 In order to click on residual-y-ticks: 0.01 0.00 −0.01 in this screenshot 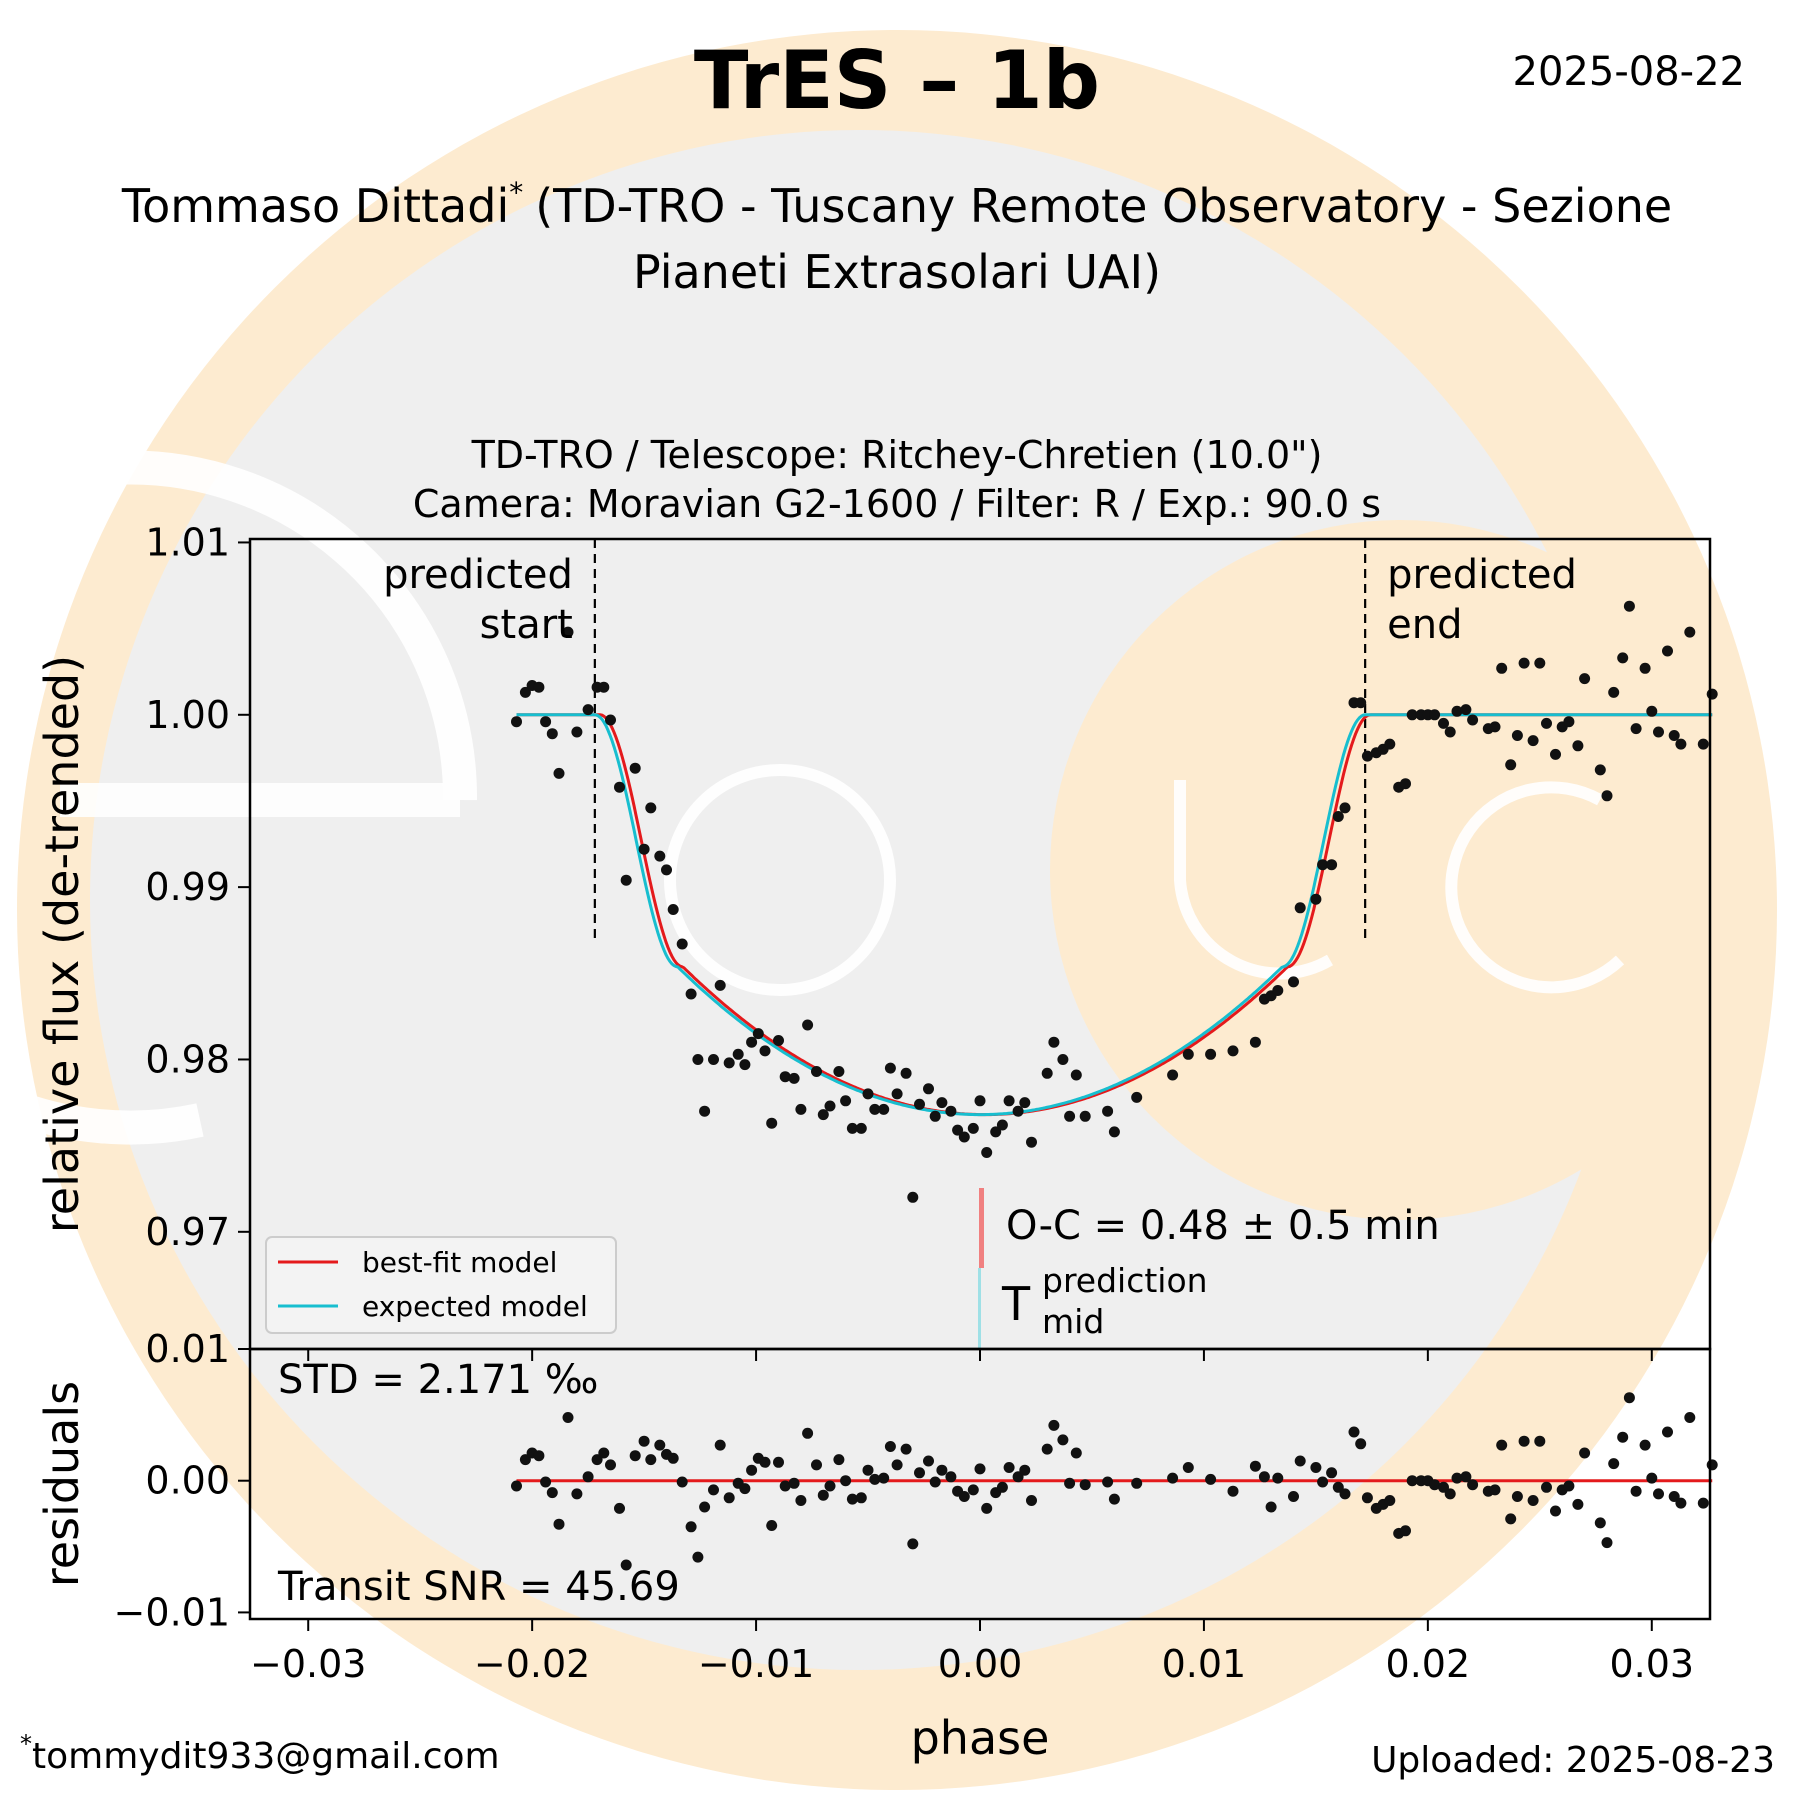, I will do `click(182, 1480)`.